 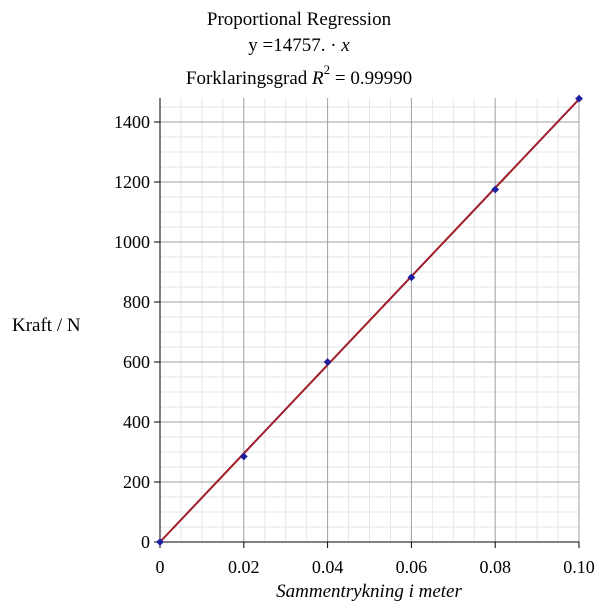 What do you see at coordinates (160, 567) in the screenshot?
I see `x-tick-label: 0` at bounding box center [160, 567].